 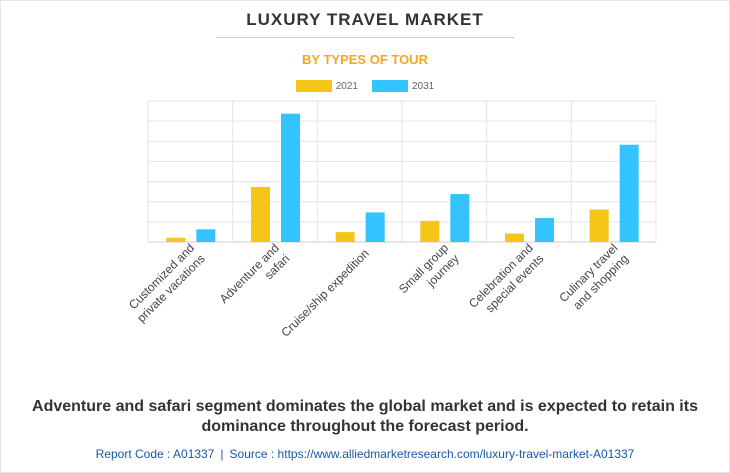 What do you see at coordinates (506, 281) in the screenshot?
I see `x-tick-label: Celebration andspecial events` at bounding box center [506, 281].